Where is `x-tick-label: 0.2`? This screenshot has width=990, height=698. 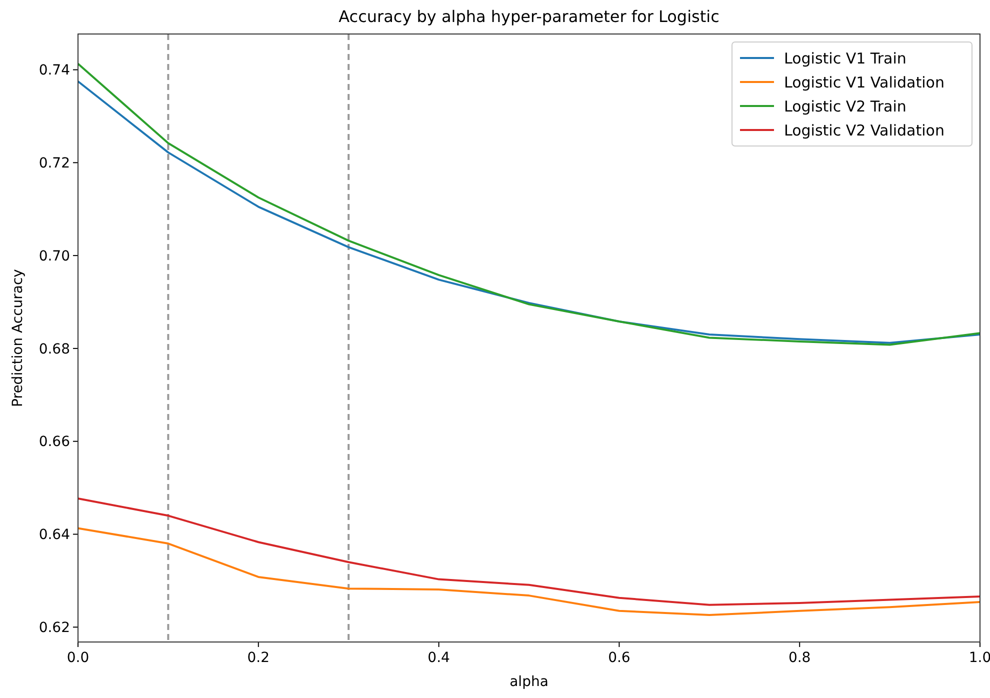 x-tick-label: 0.2 is located at coordinates (258, 658).